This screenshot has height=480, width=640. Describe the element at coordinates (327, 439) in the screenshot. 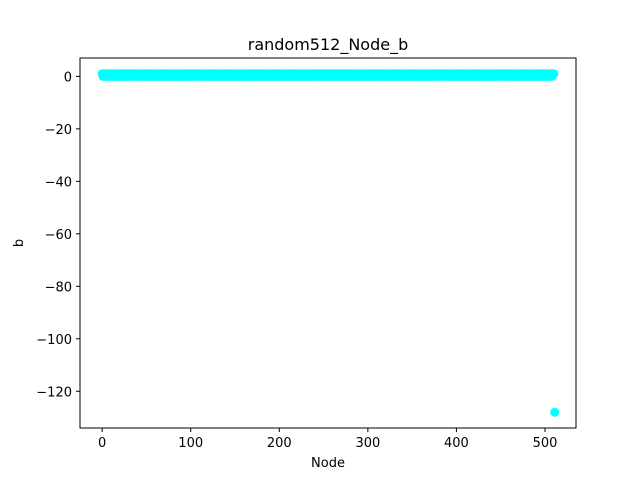

I see `x-axis-ticks: 0 100 200 300 400 500` at that location.